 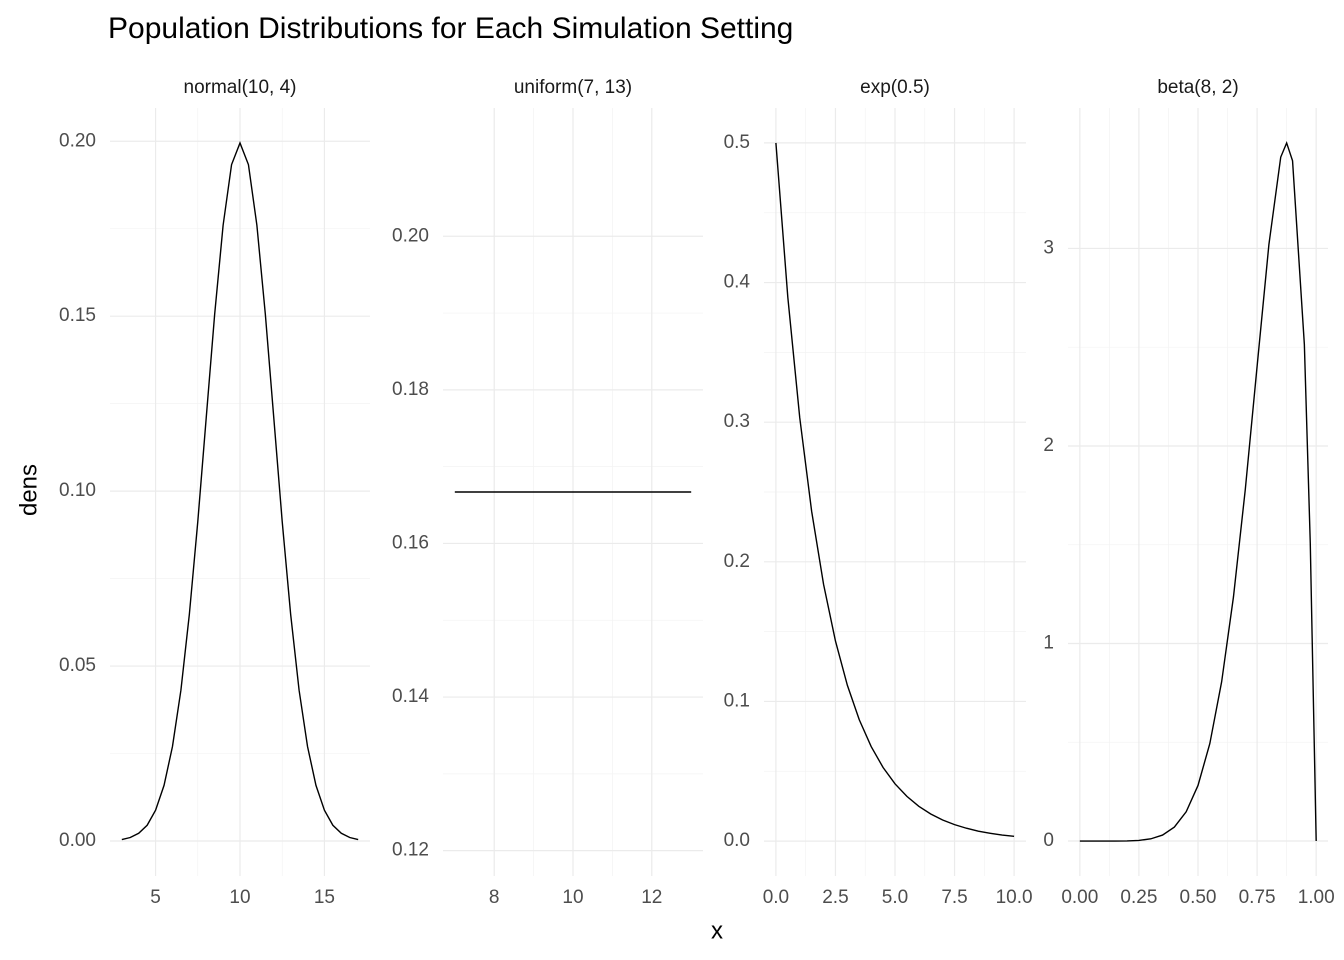 I want to click on y-tick-label: 0.18, so click(x=410, y=389).